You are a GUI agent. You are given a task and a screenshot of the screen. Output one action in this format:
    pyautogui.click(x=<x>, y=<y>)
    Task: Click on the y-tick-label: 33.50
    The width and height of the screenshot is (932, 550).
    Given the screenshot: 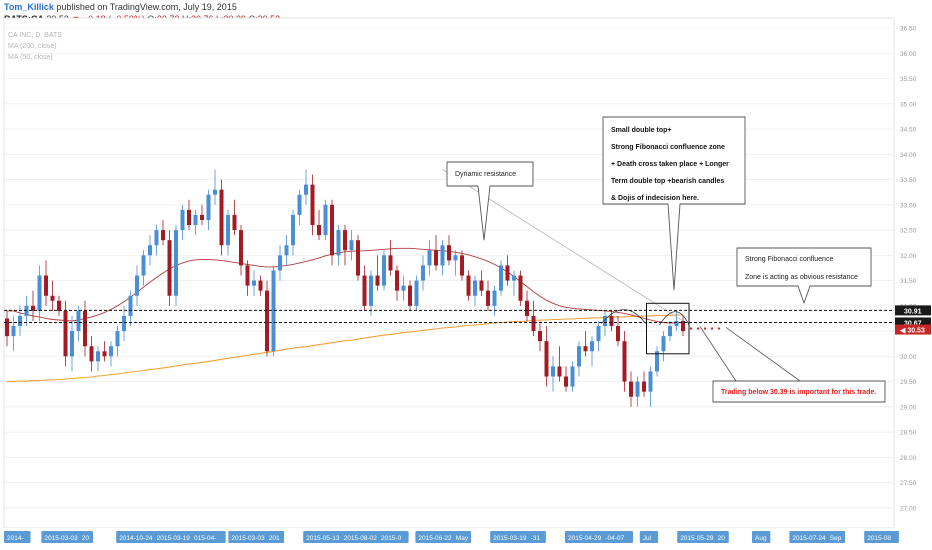 What is the action you would take?
    pyautogui.click(x=908, y=180)
    